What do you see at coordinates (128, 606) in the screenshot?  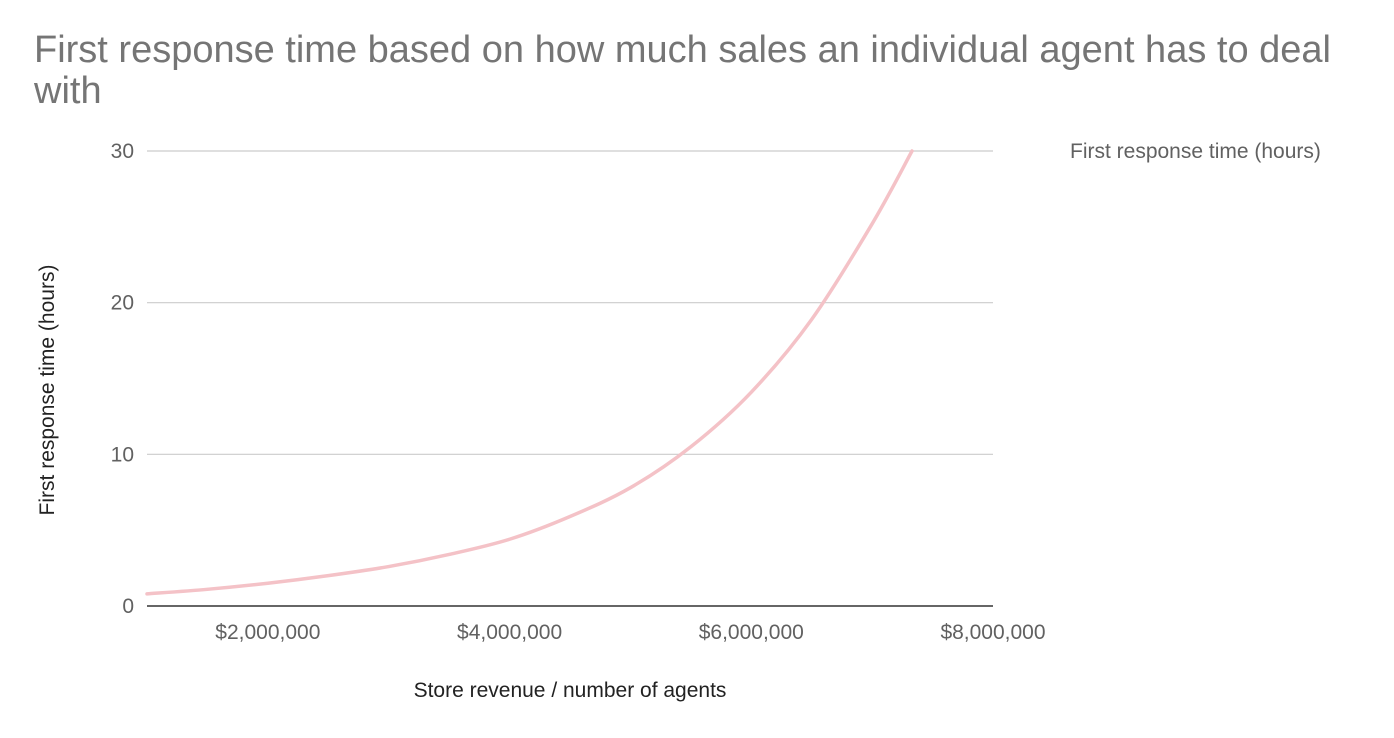 I see `y-tick-label: 0` at bounding box center [128, 606].